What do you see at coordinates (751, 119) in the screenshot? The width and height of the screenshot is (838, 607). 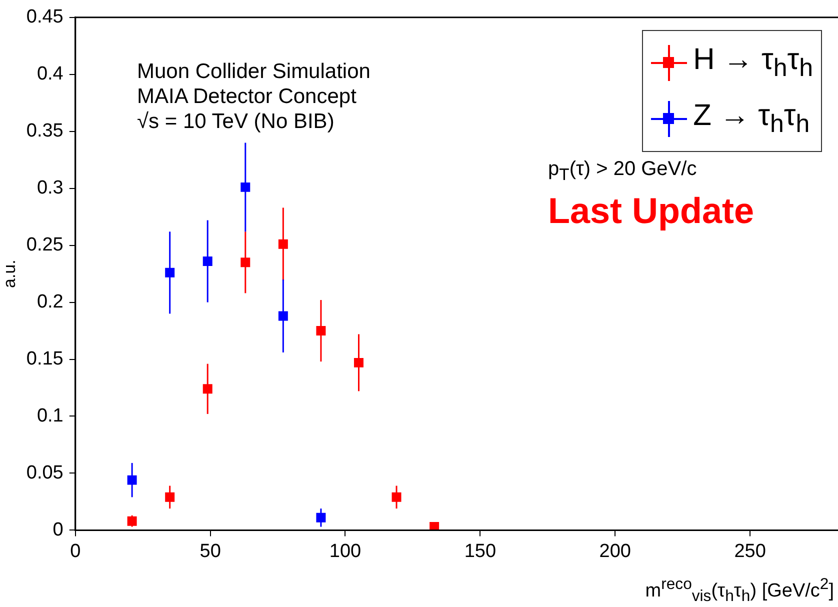 I see `legend-label: Z → τ$_{h}$τ$_{h}$` at bounding box center [751, 119].